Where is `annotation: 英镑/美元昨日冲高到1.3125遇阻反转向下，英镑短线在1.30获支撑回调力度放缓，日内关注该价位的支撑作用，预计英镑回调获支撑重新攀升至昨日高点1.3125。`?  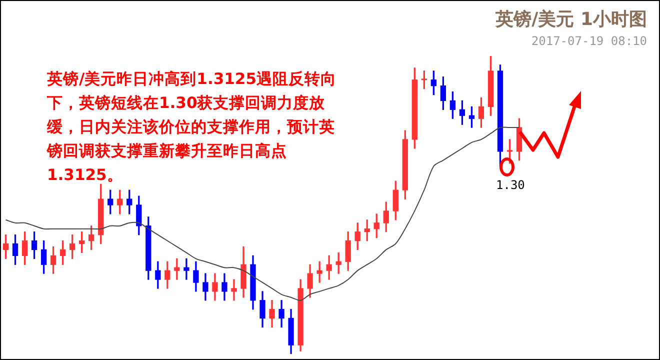
annotation: 英镑/美元昨日冲高到1.3125遇阻反转向下，英镑短线在1.30获支撑回调力度放缓，日内关注该价位的支撑作用，预计英镑回调获支撑重新攀升至昨日高点1.3125。 is located at coordinates (192, 127).